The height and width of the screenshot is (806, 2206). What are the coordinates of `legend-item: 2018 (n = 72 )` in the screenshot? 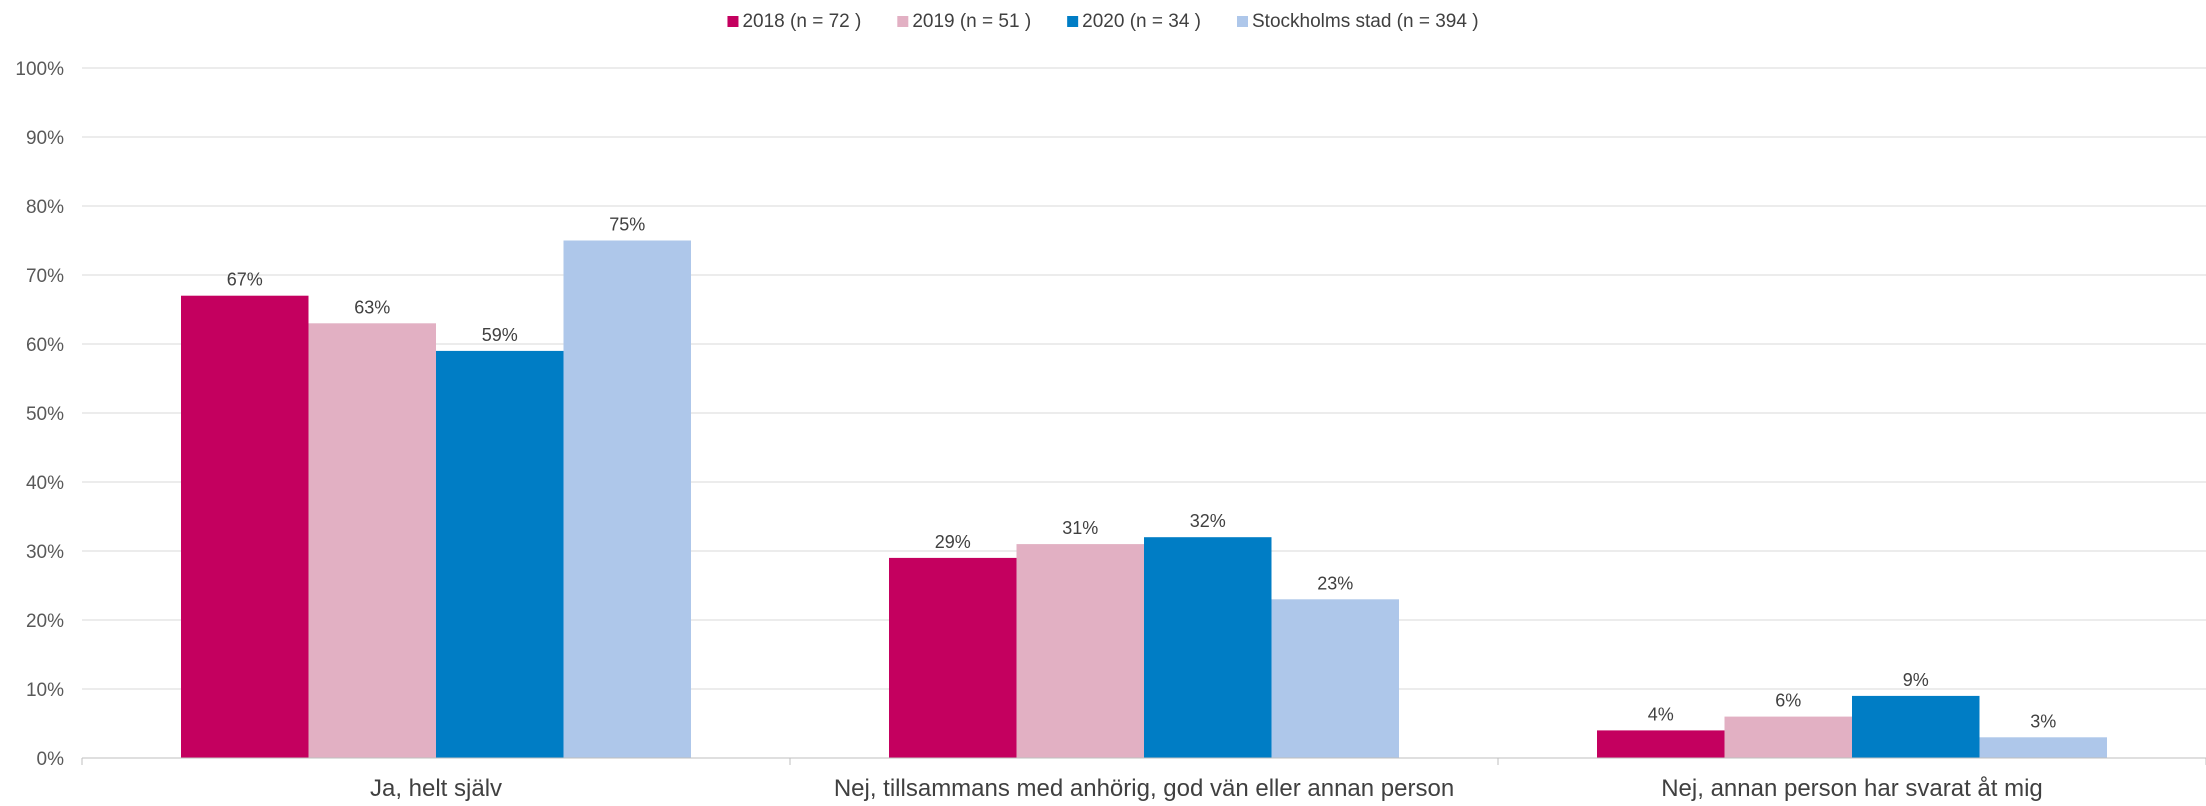 It's located at (794, 21).